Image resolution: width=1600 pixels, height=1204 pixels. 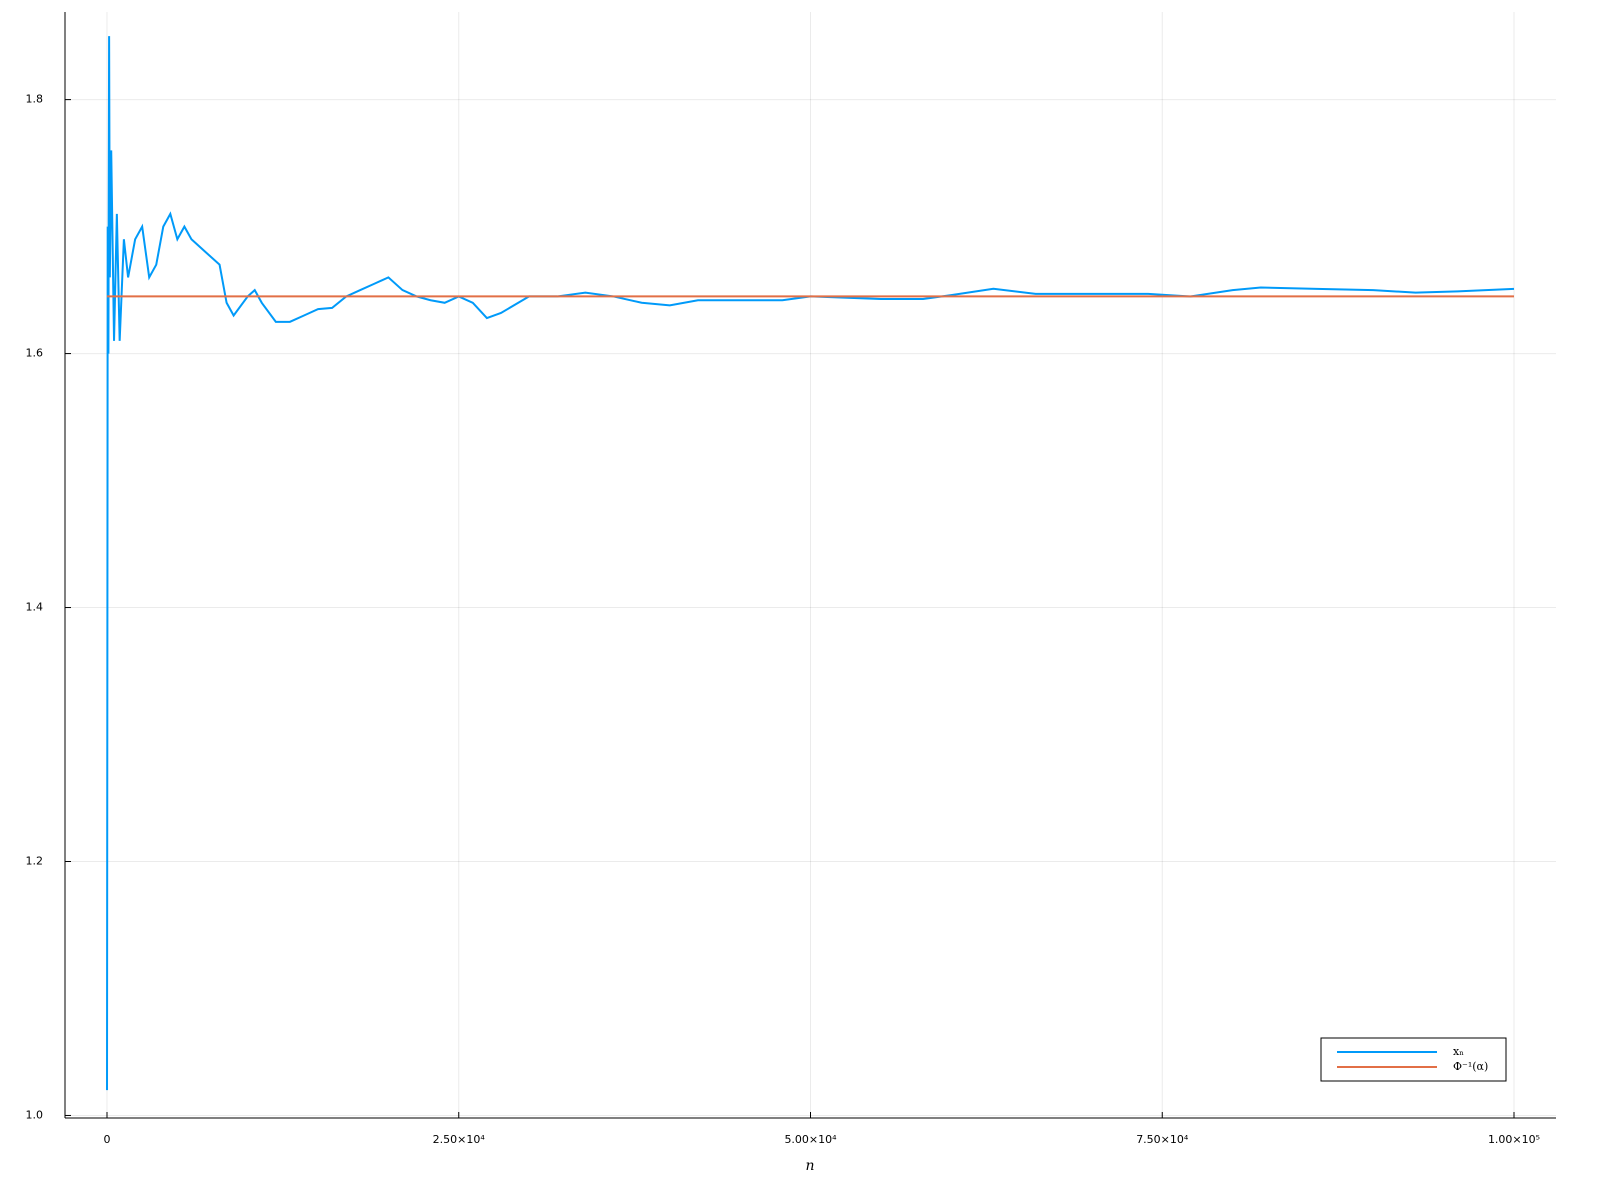 What do you see at coordinates (35, 607) in the screenshot?
I see `y-tick-label: 1.4` at bounding box center [35, 607].